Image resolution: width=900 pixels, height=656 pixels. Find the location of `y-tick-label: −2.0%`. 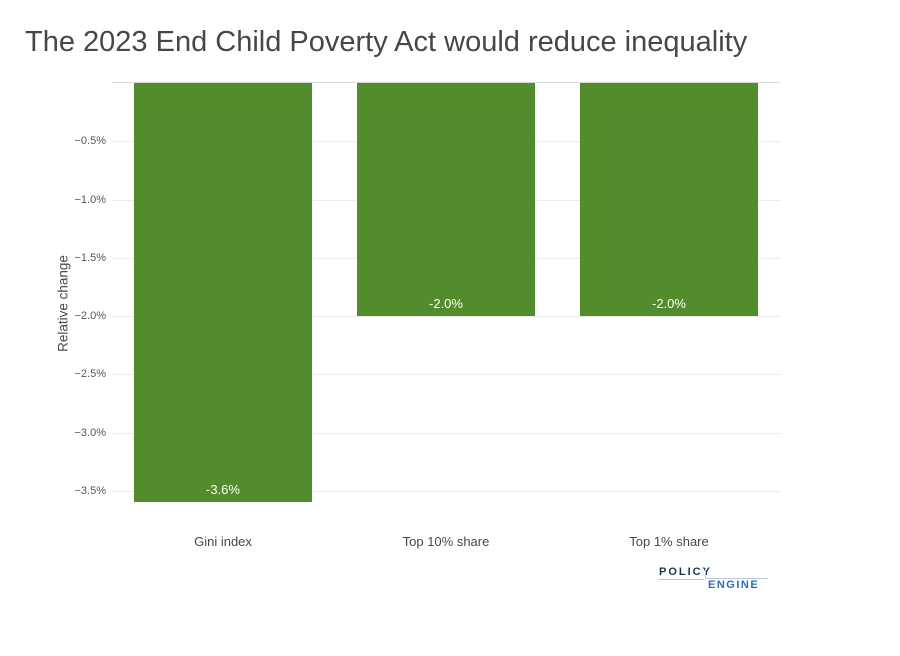

y-tick-label: −2.0% is located at coordinates (90, 316).